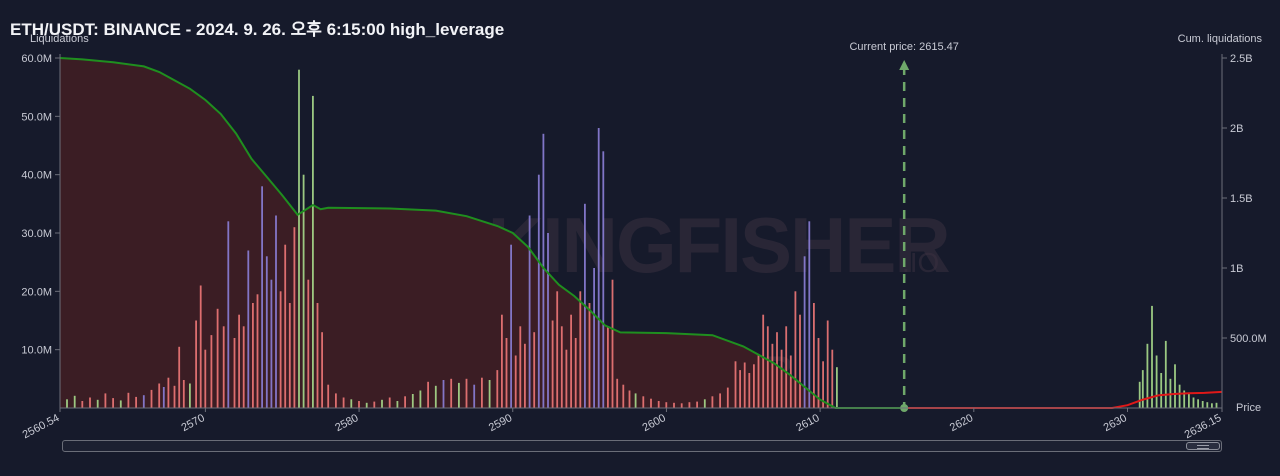  What do you see at coordinates (1236, 269) in the screenshot?
I see `y-right-tick-label: 1B` at bounding box center [1236, 269].